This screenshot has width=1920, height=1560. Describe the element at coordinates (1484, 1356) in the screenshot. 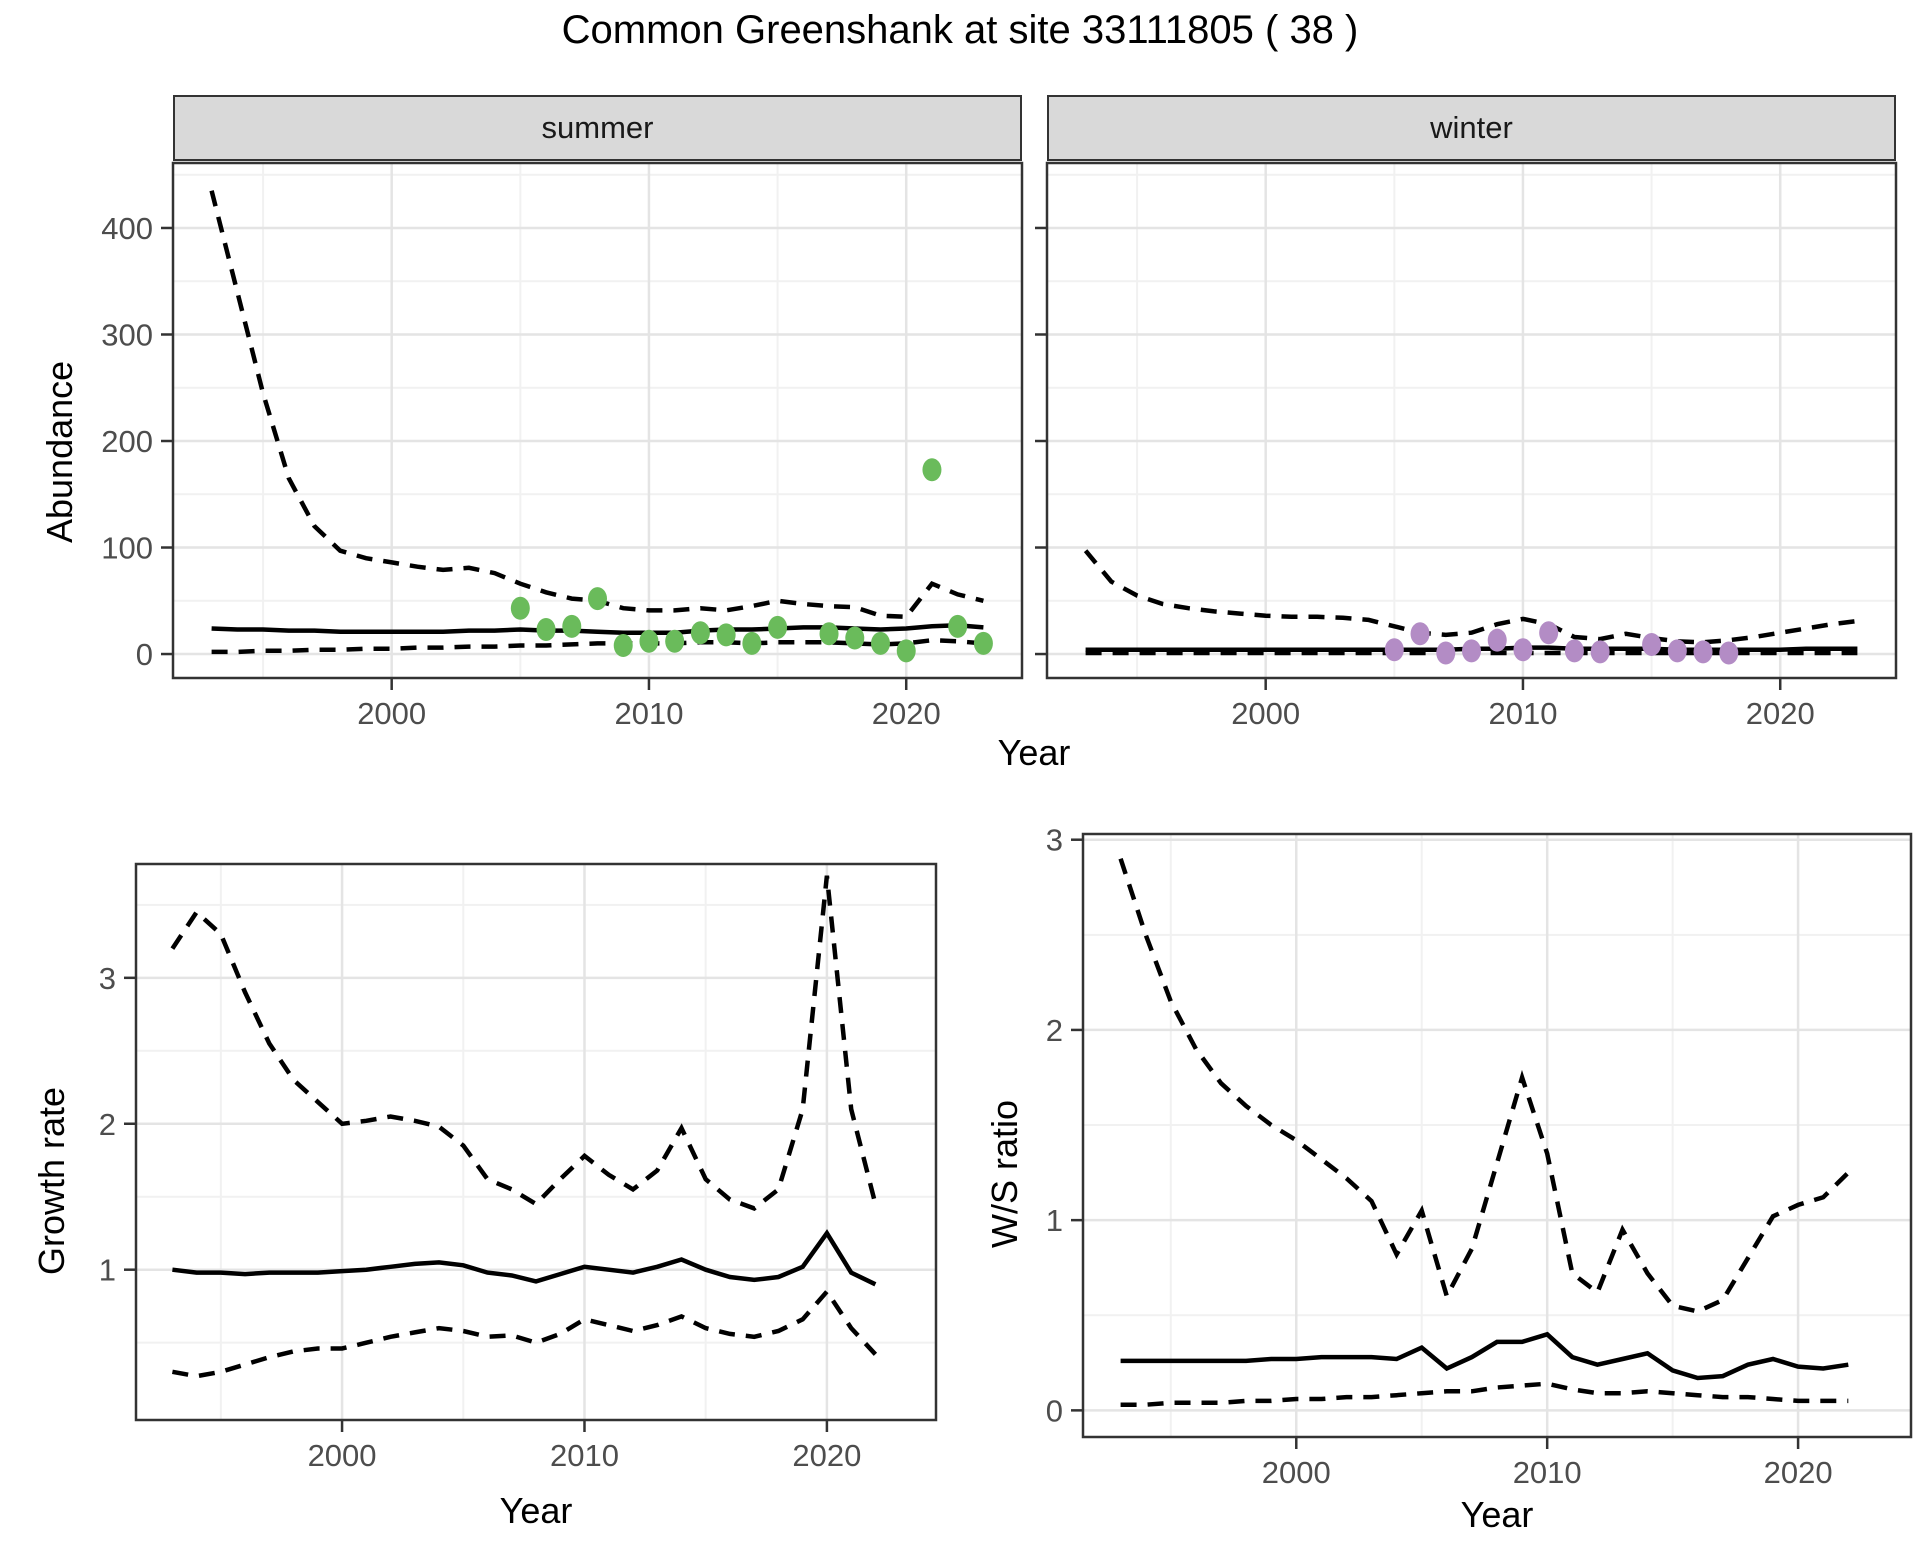

I see `ws-ratio-median-line` at that location.